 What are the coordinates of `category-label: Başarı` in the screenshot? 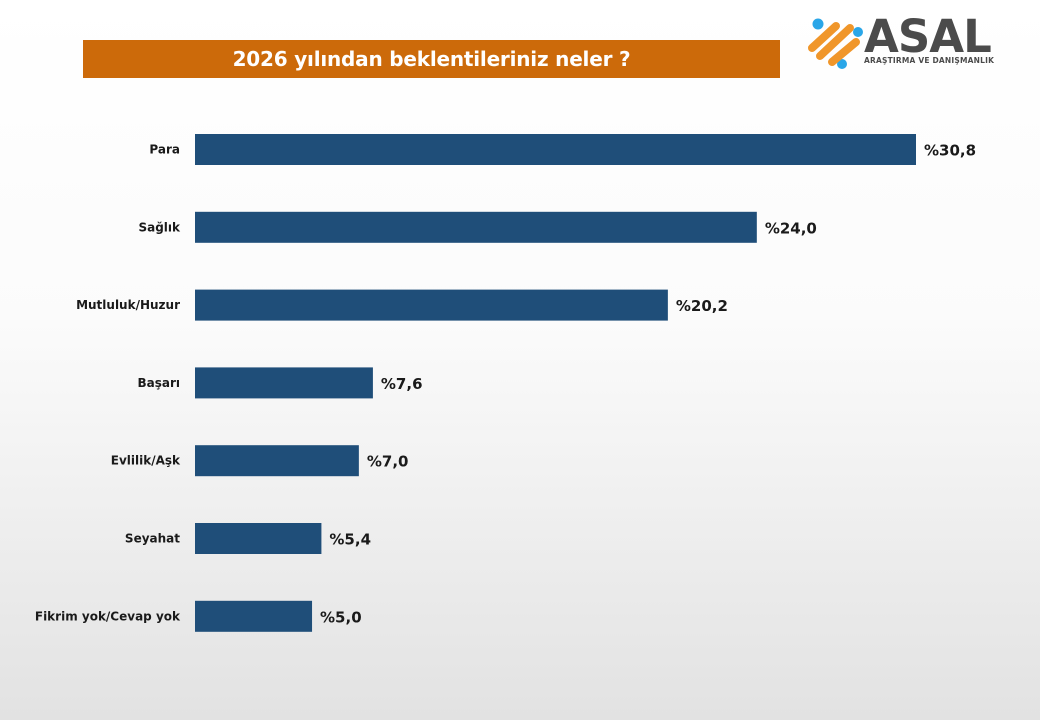 It's located at (158, 383).